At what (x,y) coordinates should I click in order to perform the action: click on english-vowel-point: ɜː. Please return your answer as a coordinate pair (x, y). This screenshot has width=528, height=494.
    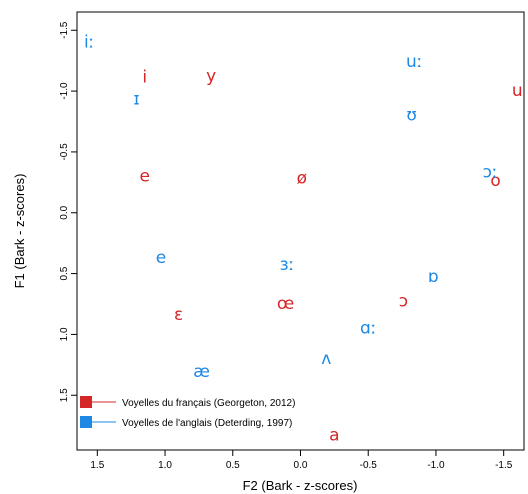
    Looking at the image, I should click on (287, 265).